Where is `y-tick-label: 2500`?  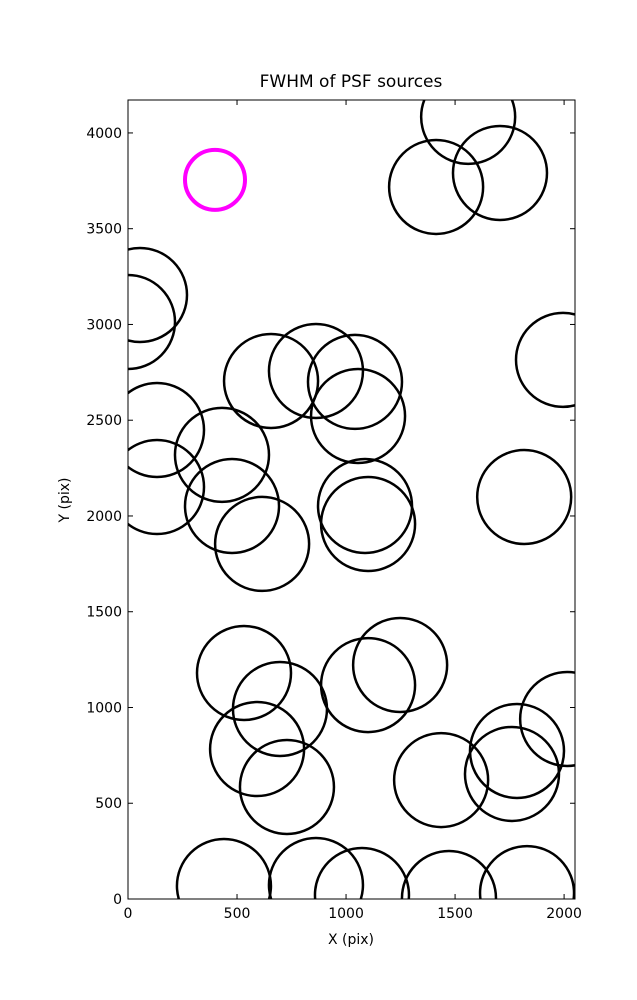 y-tick-label: 2500 is located at coordinates (104, 421).